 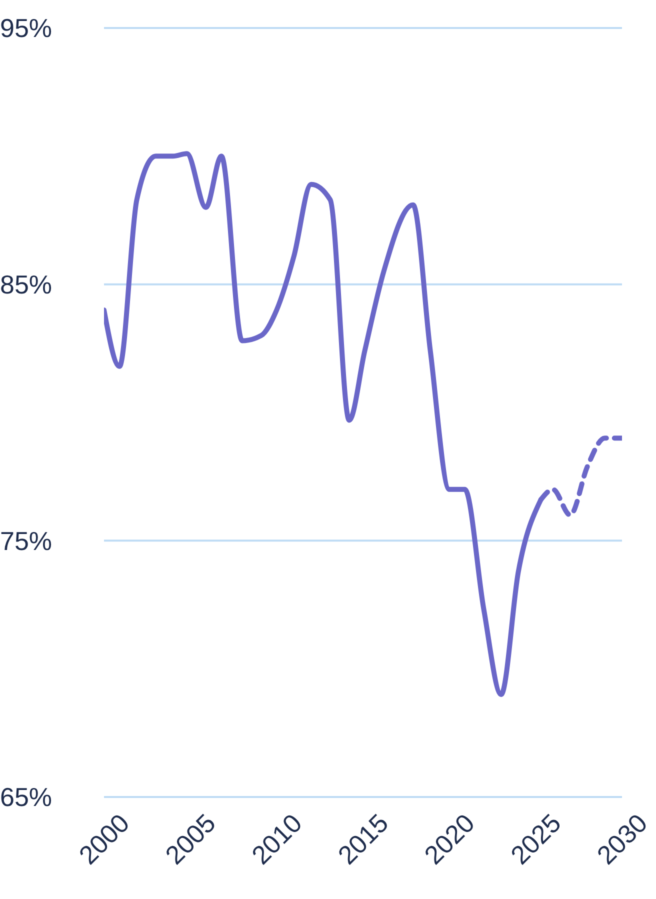 I want to click on y-tick-label: 65%, so click(x=26, y=797).